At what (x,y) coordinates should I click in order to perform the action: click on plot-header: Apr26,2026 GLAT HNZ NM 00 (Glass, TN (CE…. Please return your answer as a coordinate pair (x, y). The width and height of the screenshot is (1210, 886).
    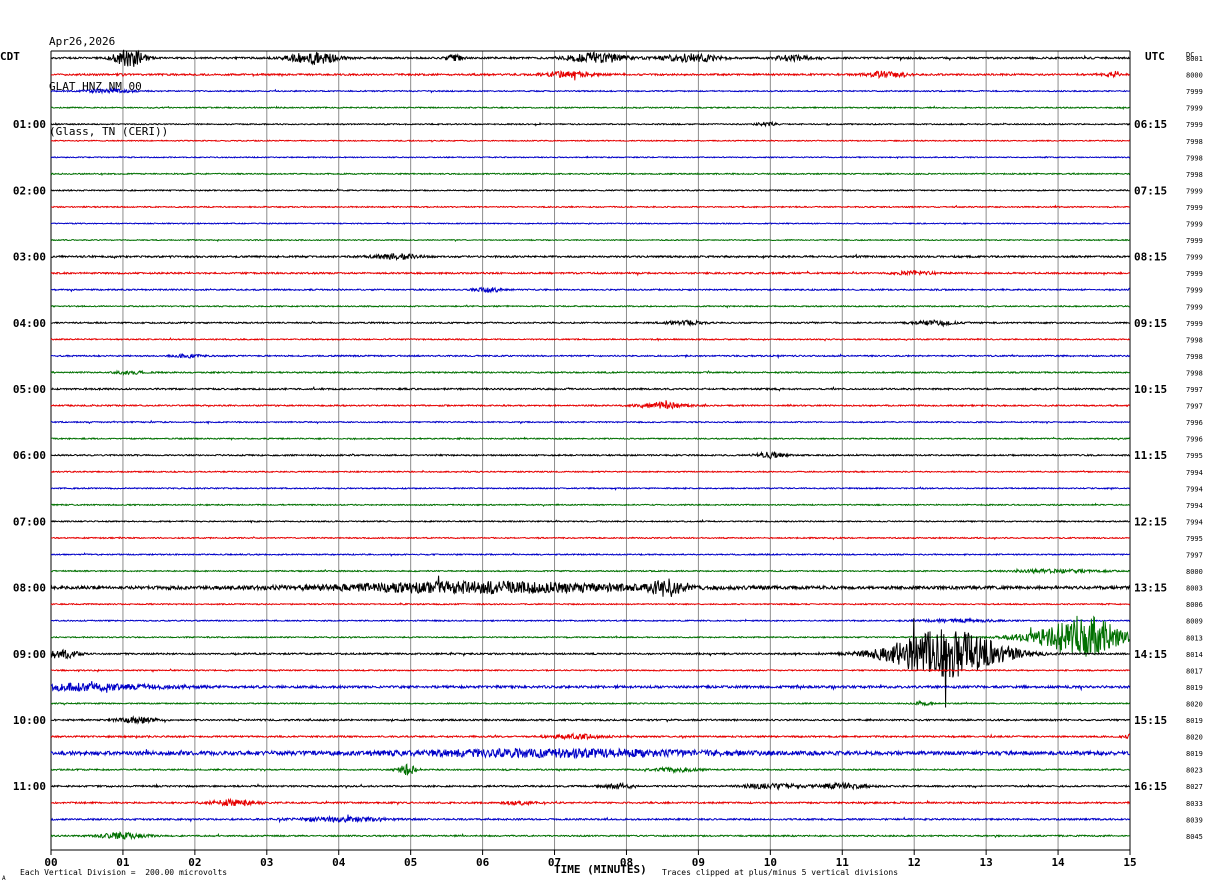
    Looking at the image, I should click on (108, 79).